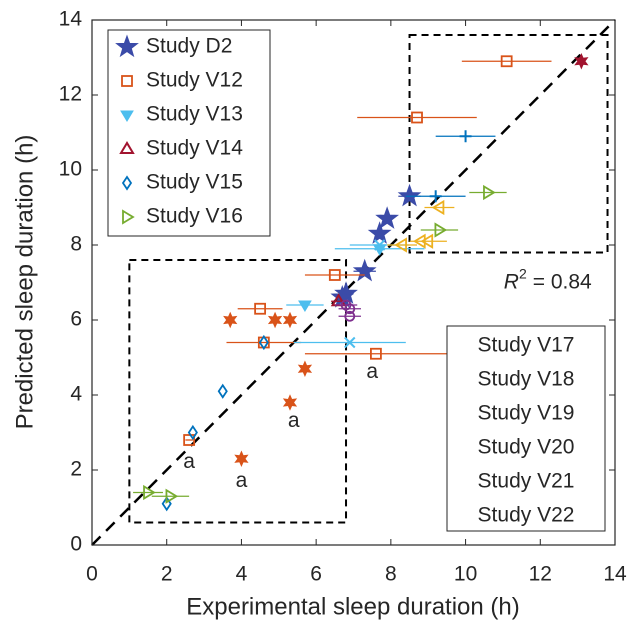 Image resolution: width=632 pixels, height=629 pixels. I want to click on legend-label: Study V13, so click(194, 114).